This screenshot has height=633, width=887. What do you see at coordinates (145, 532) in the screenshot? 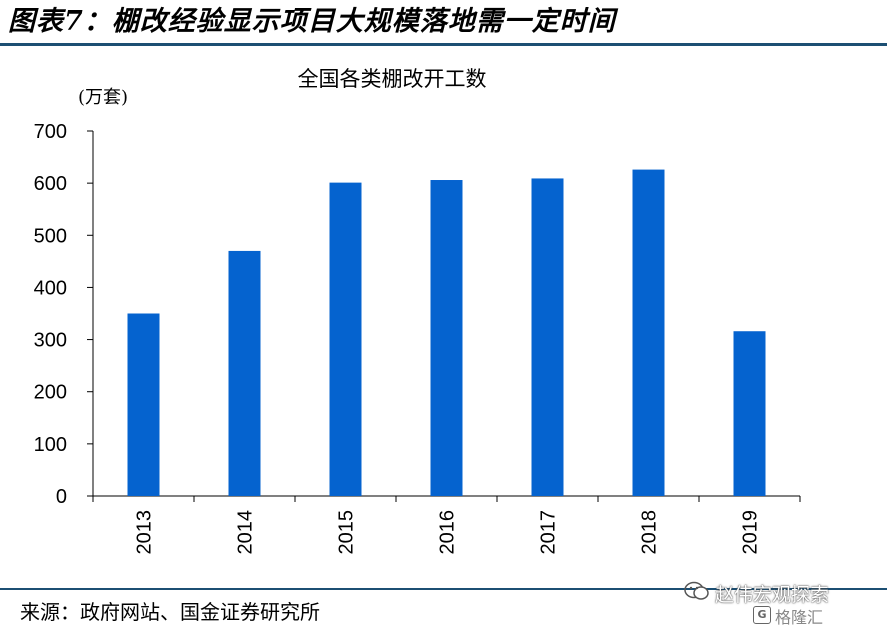
I see `x-tick-label: 2013` at bounding box center [145, 532].